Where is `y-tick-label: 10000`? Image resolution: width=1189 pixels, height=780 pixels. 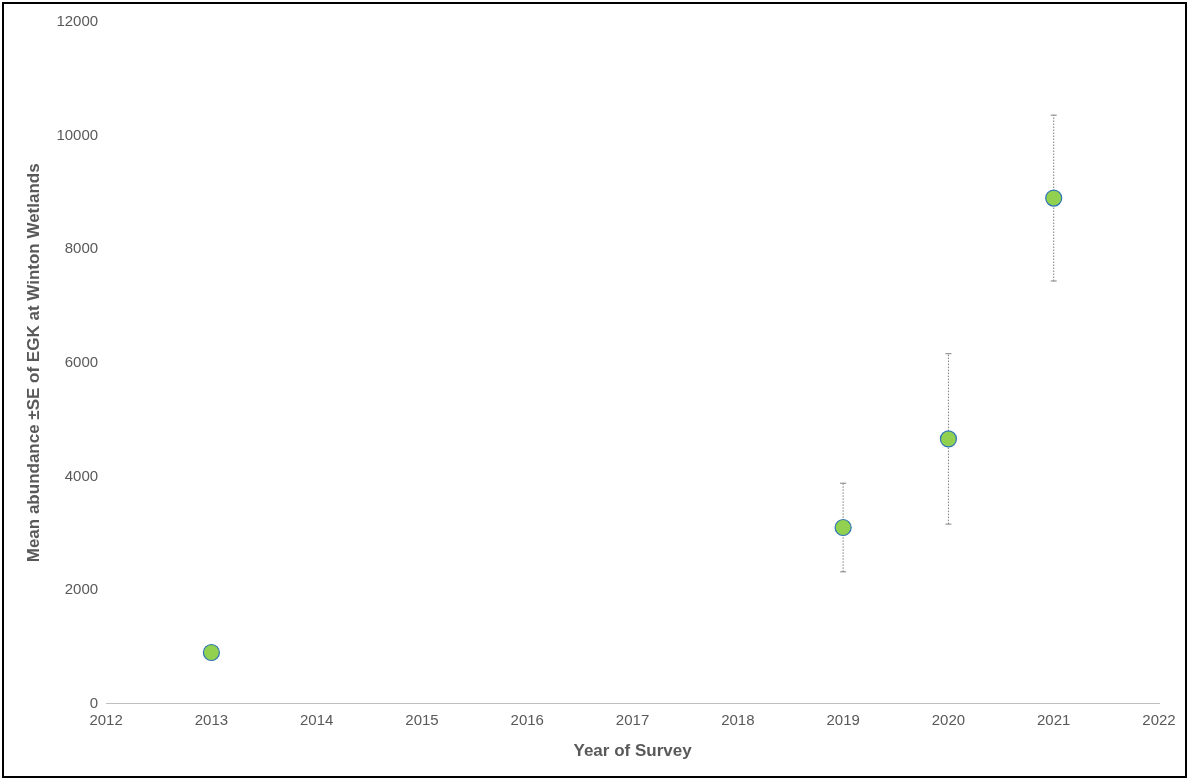 y-tick-label: 10000 is located at coordinates (77, 134).